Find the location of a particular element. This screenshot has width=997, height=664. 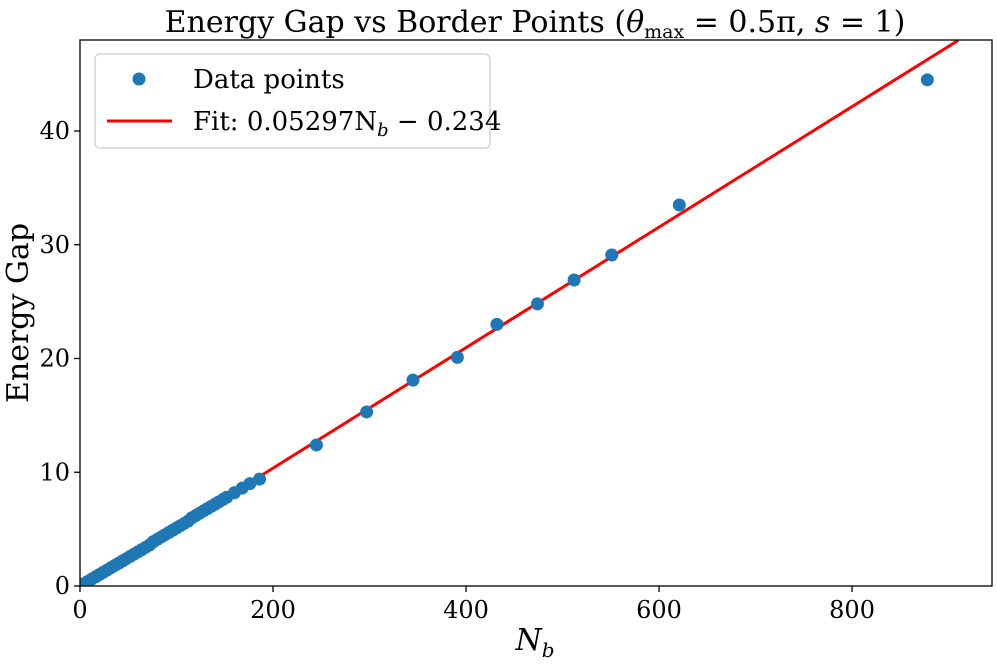

legend-fit-suffix: − 0.234 is located at coordinates (445, 122).